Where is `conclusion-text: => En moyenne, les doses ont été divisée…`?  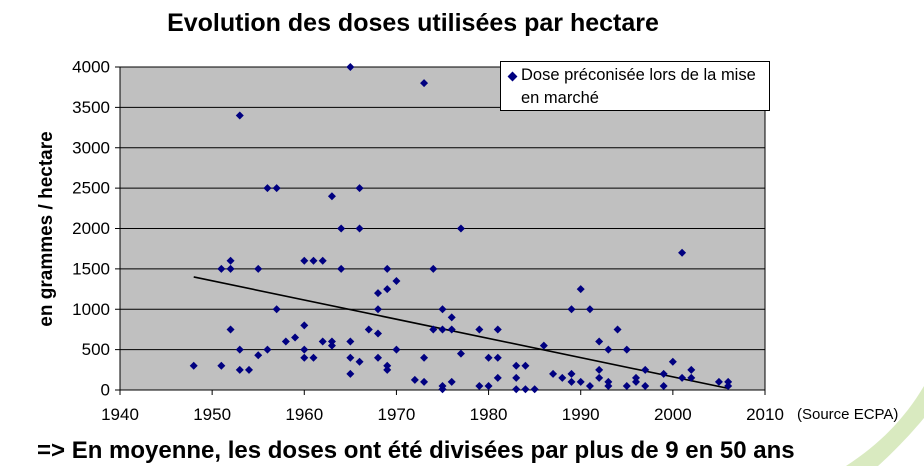
conclusion-text: => En moyenne, les doses ont été divisée… is located at coordinates (416, 450).